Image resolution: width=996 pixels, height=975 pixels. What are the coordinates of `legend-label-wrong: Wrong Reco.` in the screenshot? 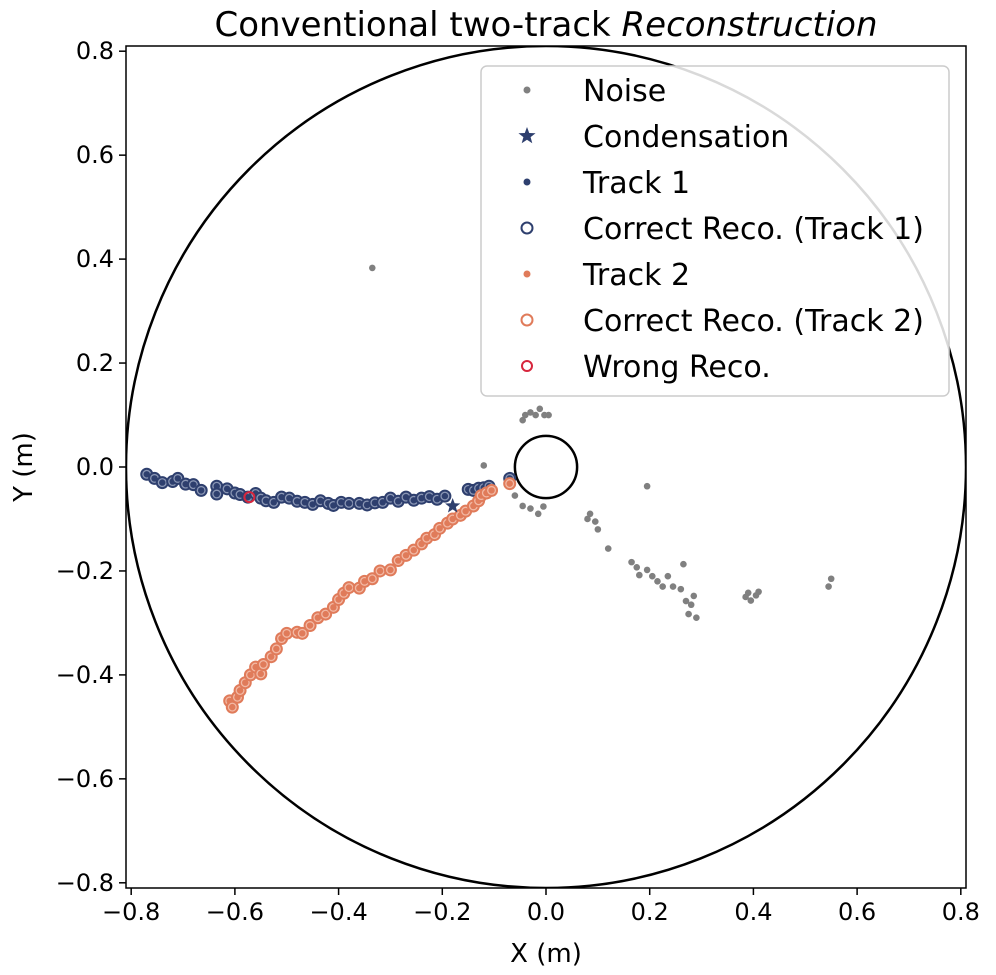 It's located at (677, 367).